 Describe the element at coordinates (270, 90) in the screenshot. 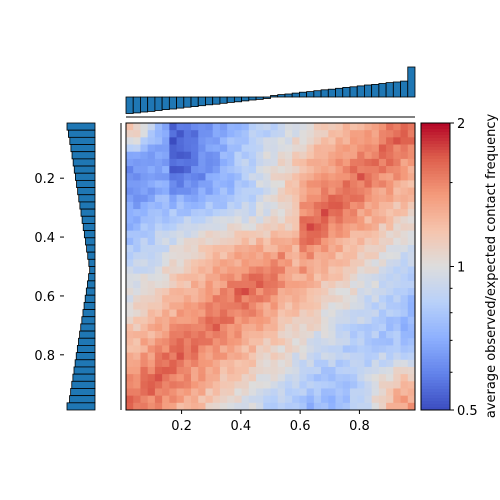

I see `top-marginal-histogram` at that location.